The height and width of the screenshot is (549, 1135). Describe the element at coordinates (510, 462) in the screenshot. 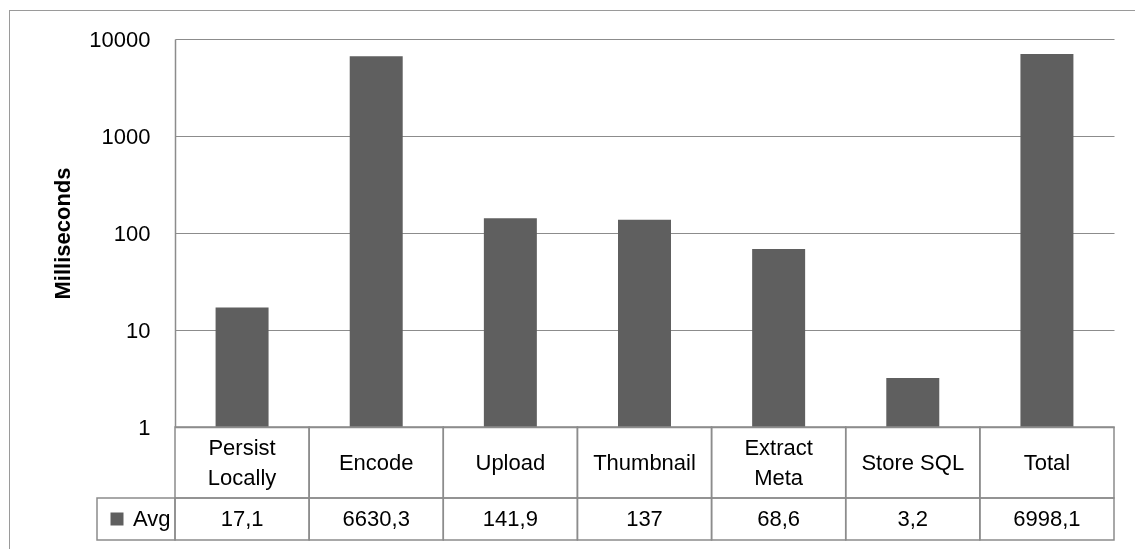

I see `x-tick-label: Upload` at that location.